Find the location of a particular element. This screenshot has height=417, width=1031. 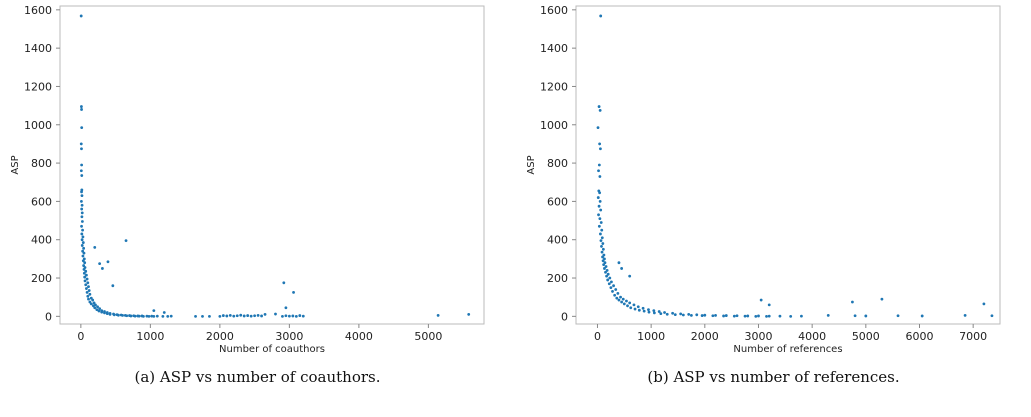

x-tick-label: 4000 is located at coordinates (359, 336).